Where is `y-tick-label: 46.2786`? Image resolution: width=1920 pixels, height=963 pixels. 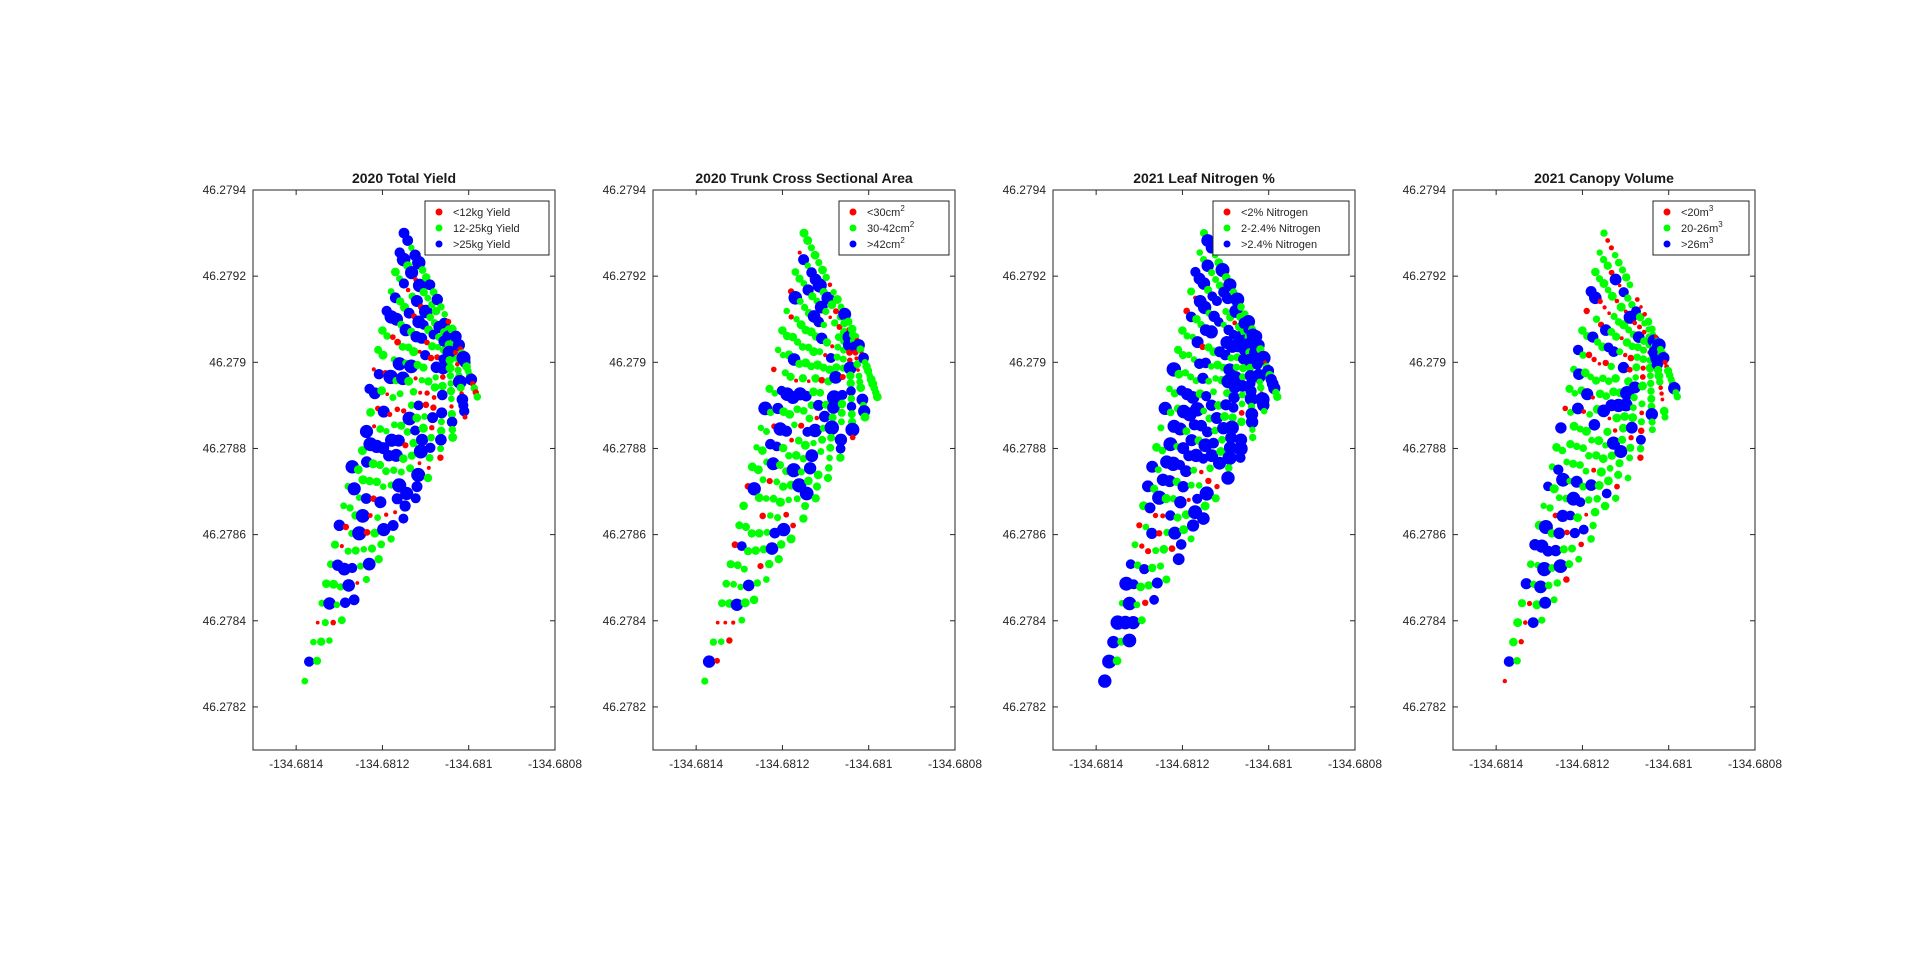
y-tick-label: 46.2786 is located at coordinates (625, 535).